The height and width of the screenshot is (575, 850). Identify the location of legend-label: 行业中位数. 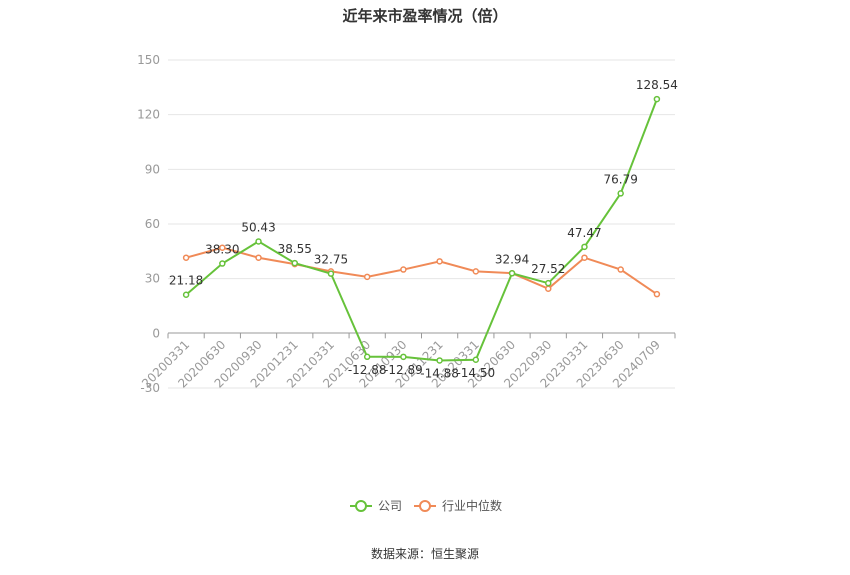
(472, 505).